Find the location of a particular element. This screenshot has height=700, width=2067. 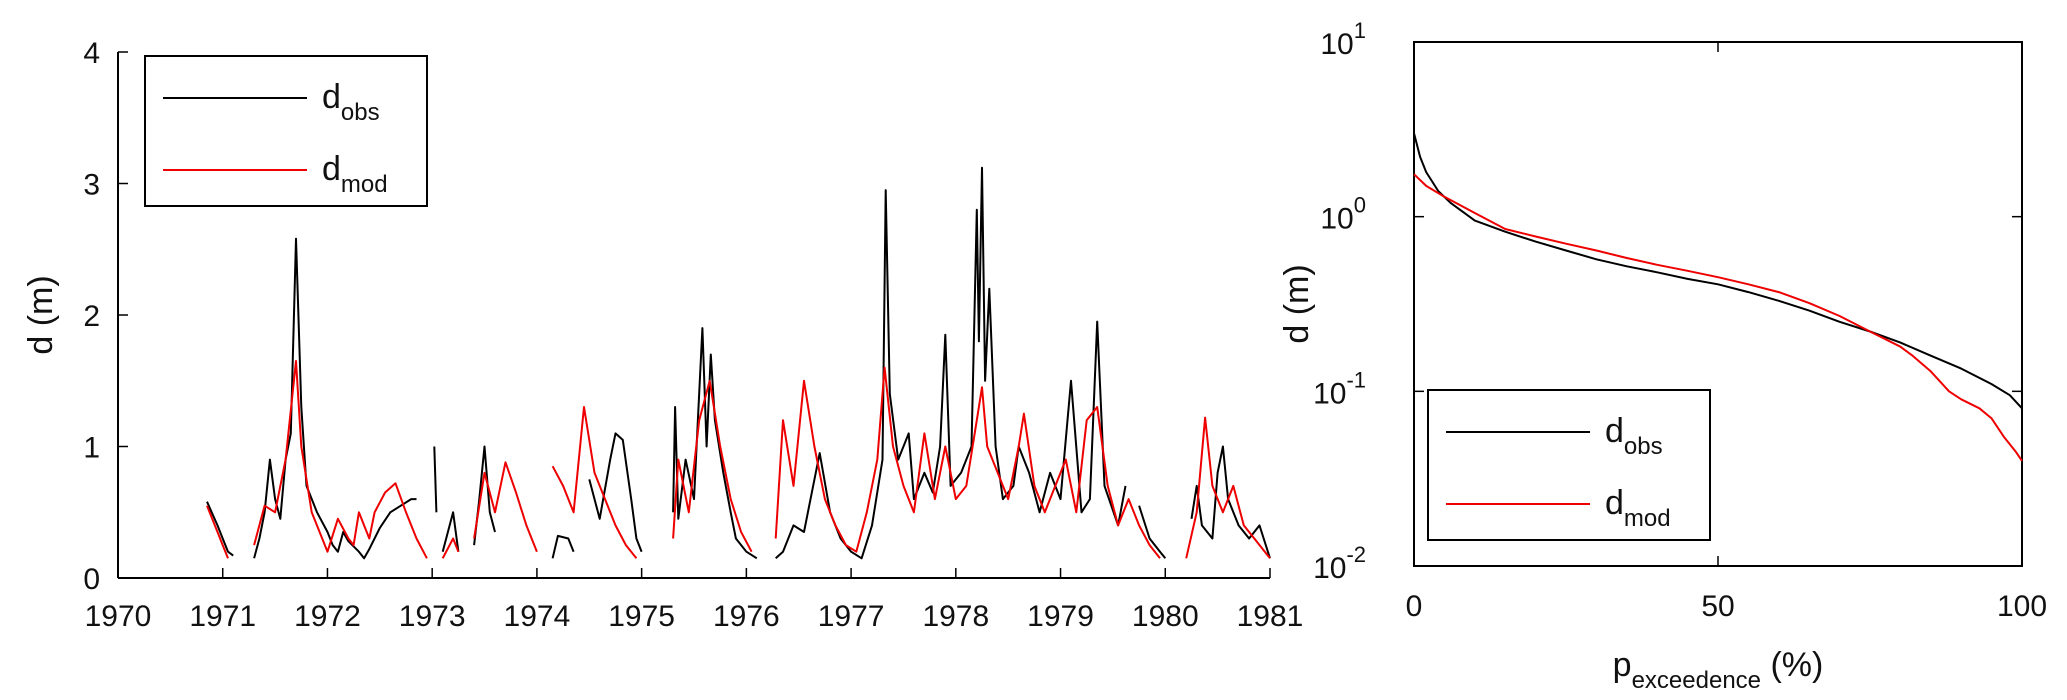

y-tick-label: 10⁻² is located at coordinates (1339, 563).